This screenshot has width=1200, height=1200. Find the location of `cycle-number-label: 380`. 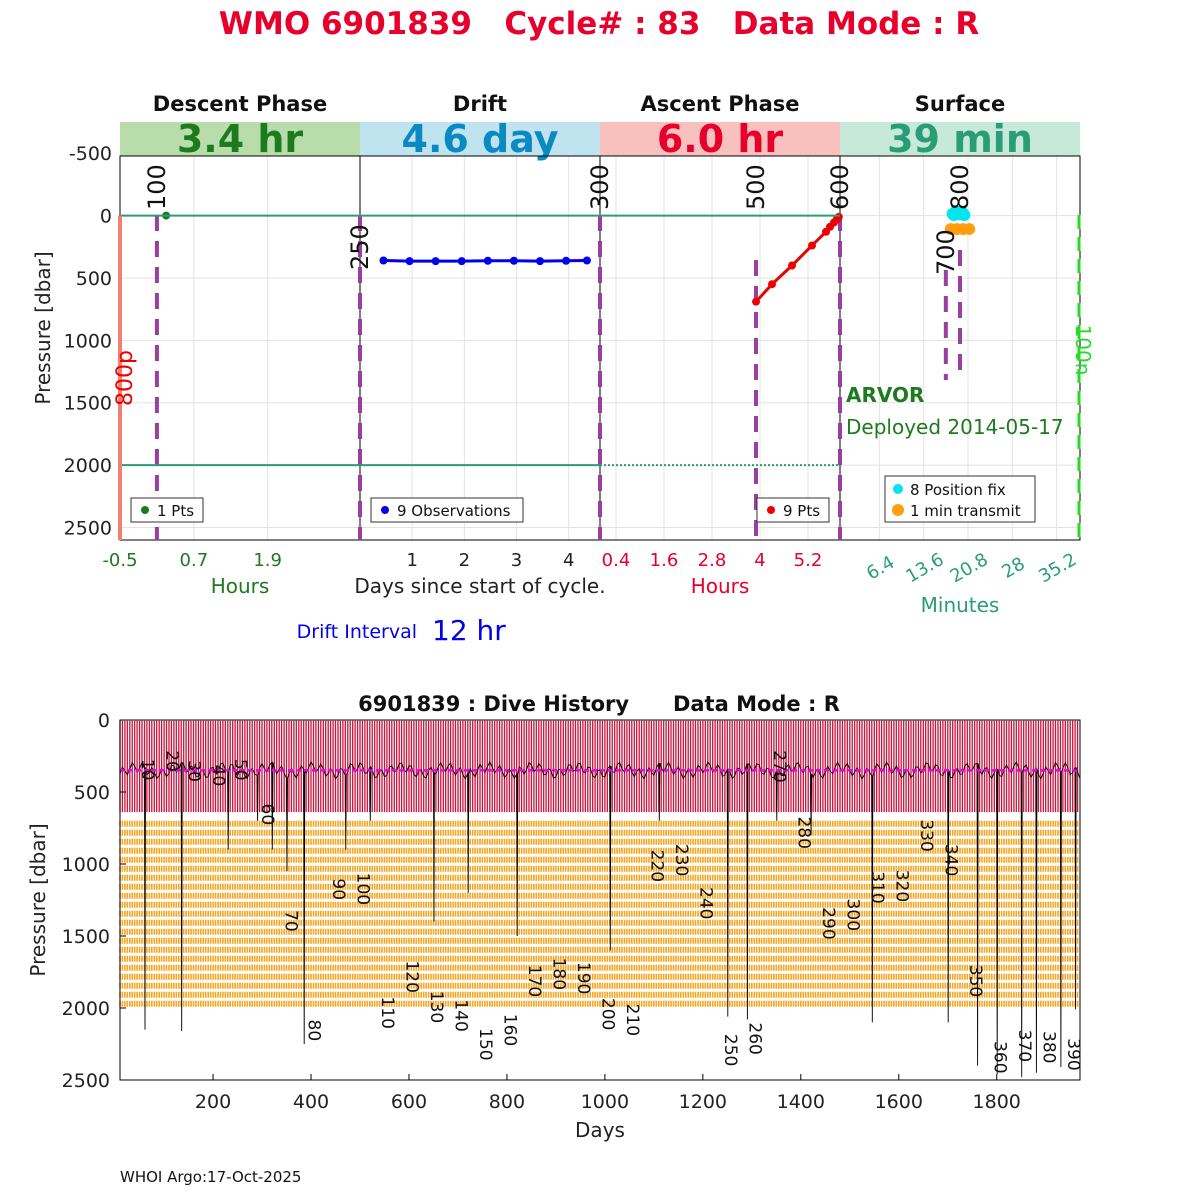

cycle-number-label: 380 is located at coordinates (1048, 1047).